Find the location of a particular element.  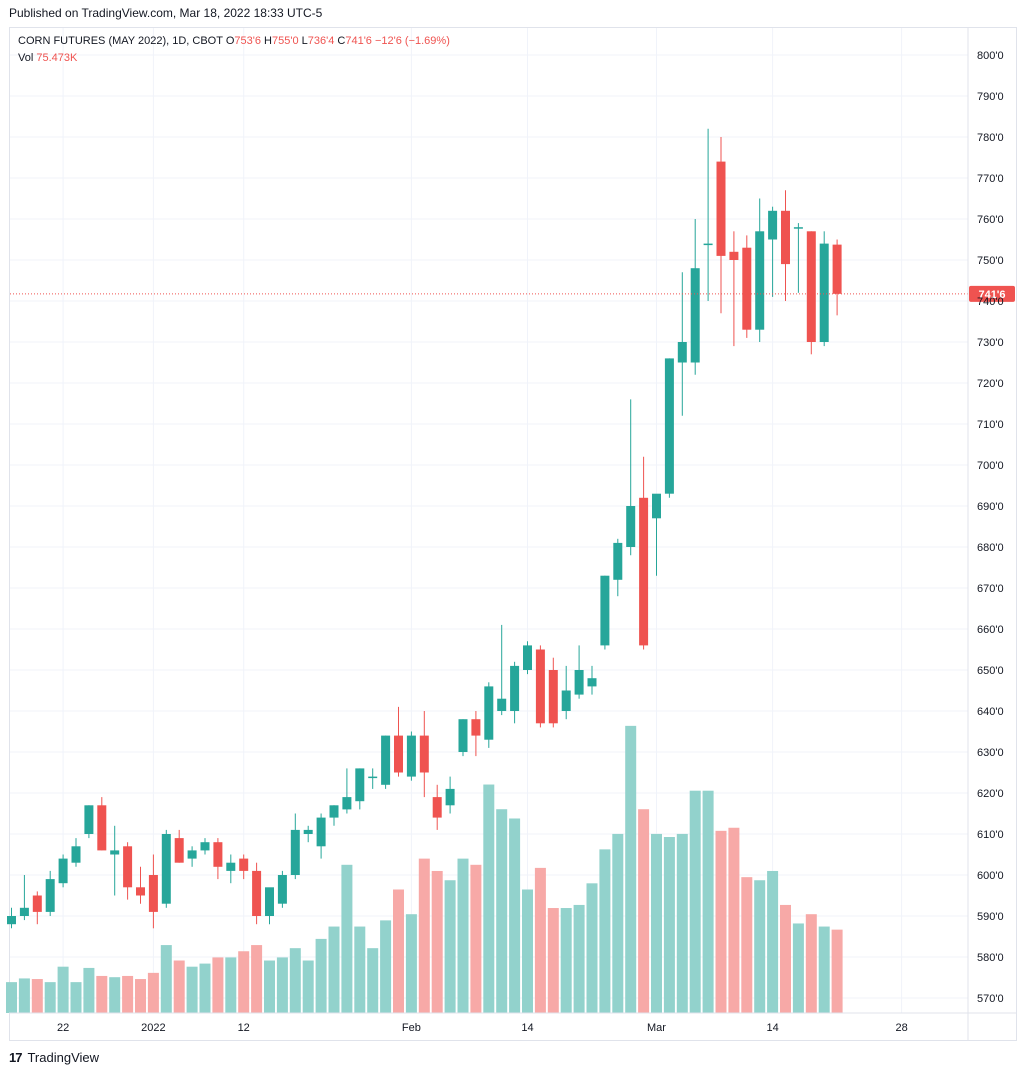

symbol-label: CORN FUTURES (MAY 2022), 1D, CBOT is located at coordinates (120, 41).